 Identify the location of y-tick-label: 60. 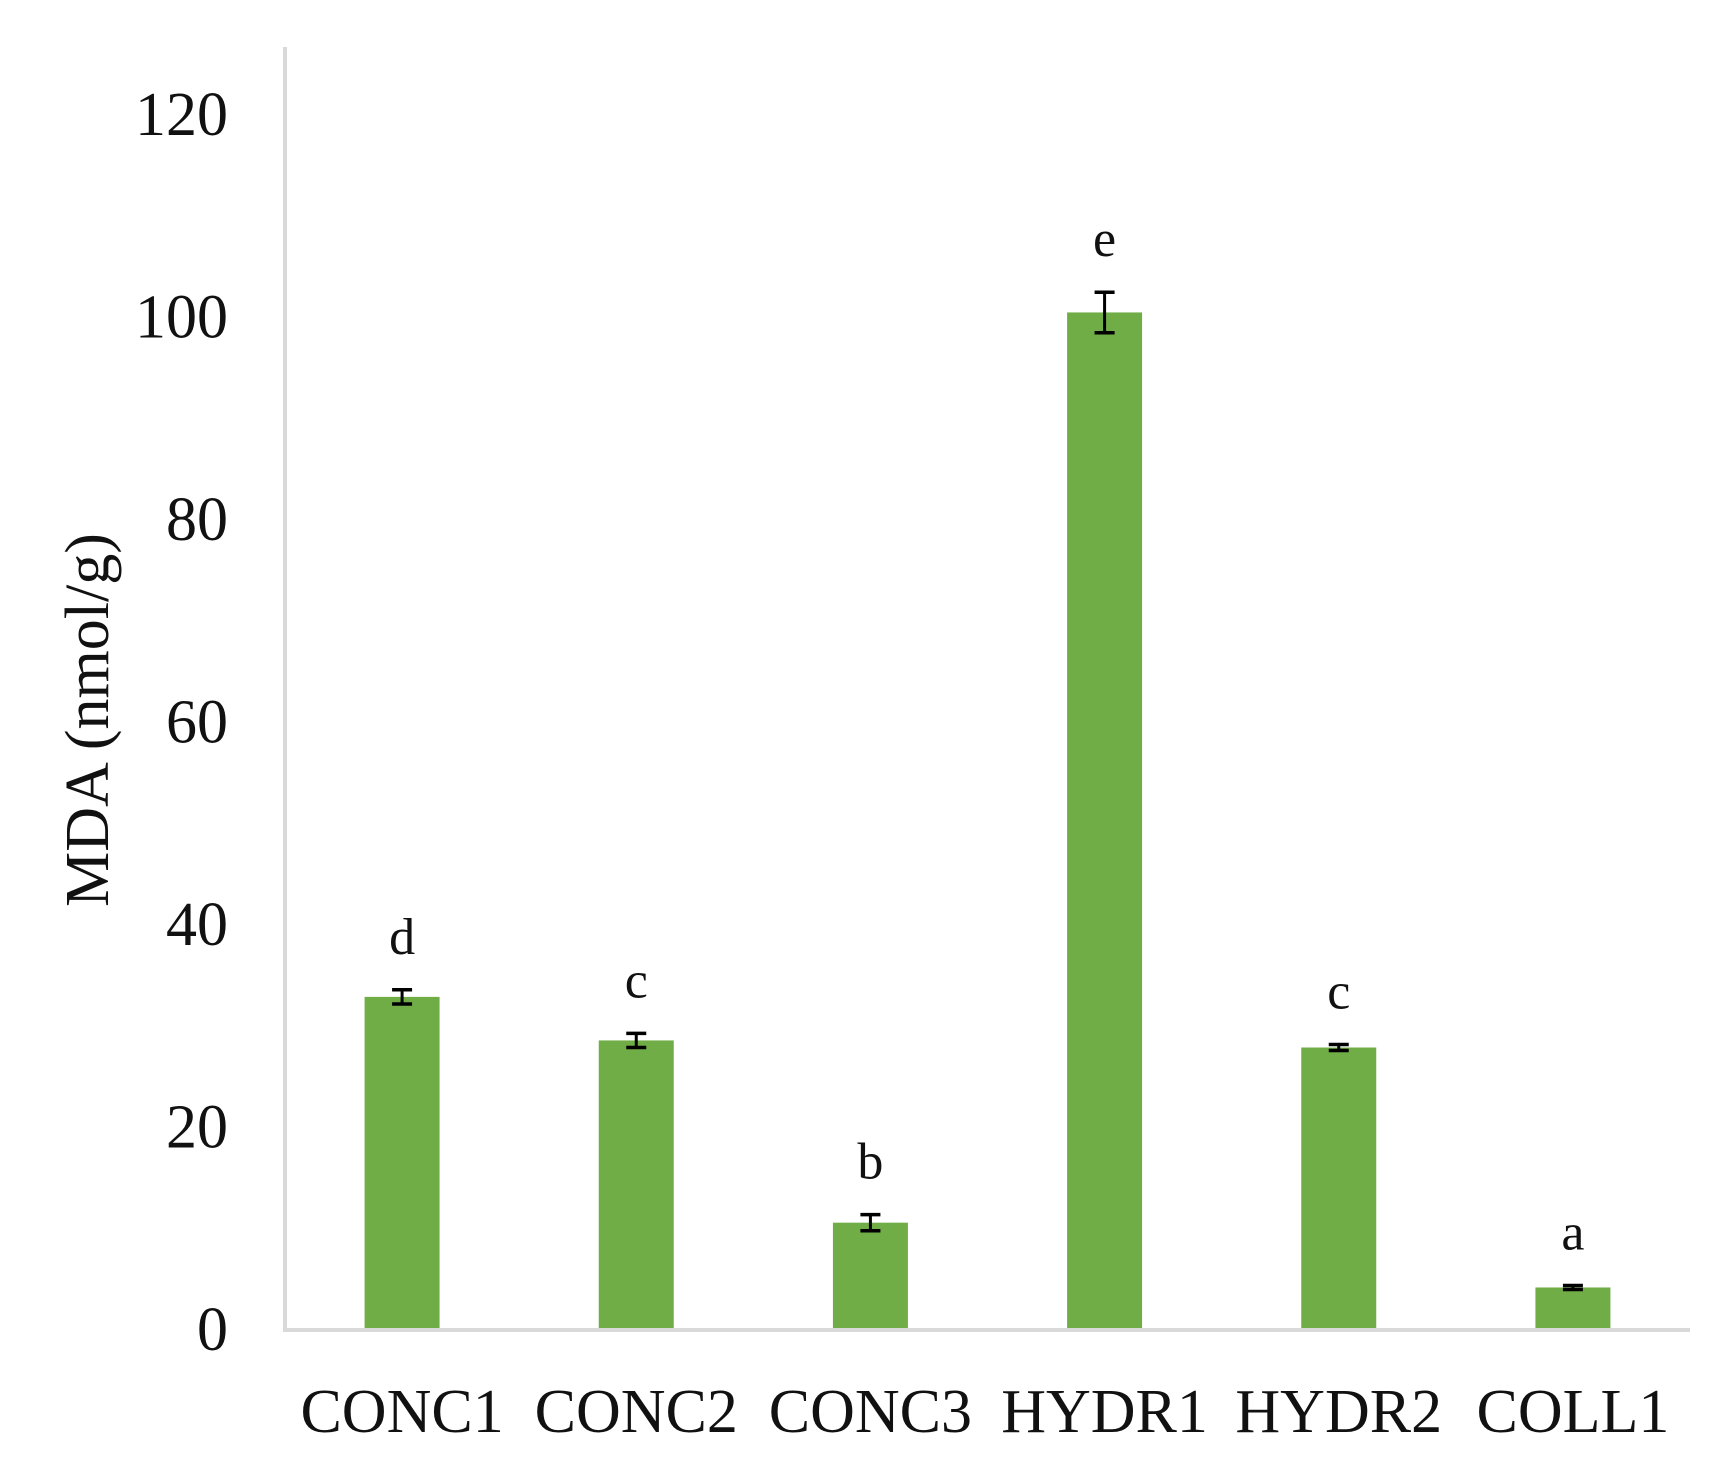
(197, 723).